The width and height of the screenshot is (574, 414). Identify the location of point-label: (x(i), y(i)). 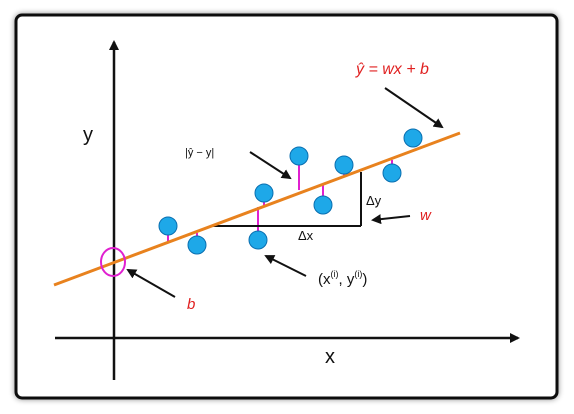
(342, 278).